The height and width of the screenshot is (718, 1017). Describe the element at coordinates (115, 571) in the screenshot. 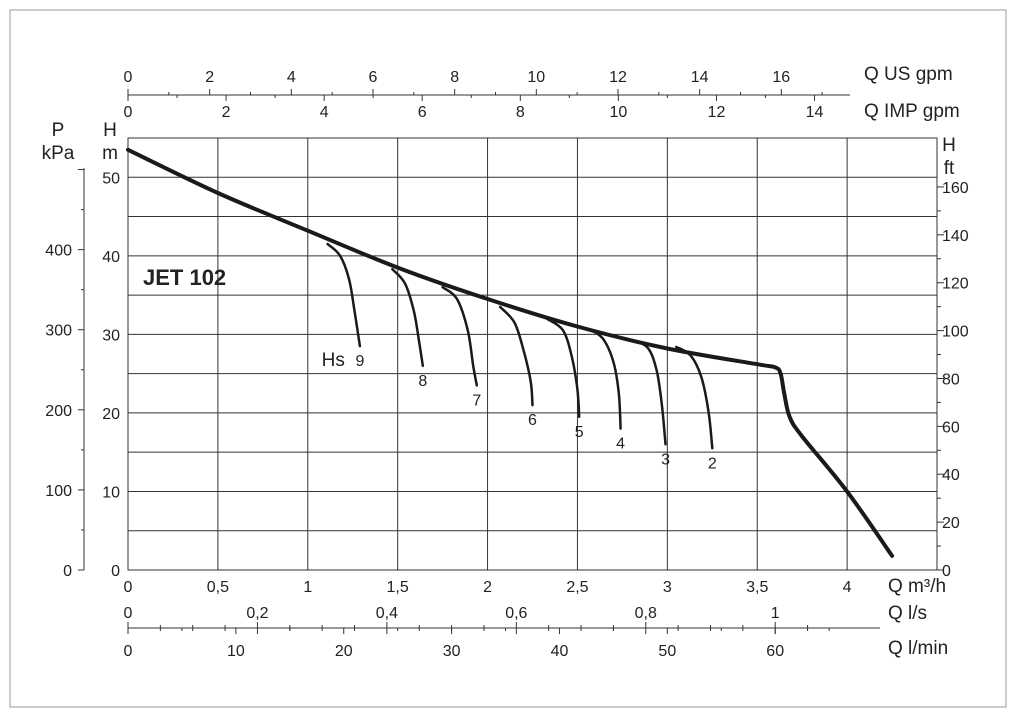

I see `tick-label-head-m: 0` at that location.